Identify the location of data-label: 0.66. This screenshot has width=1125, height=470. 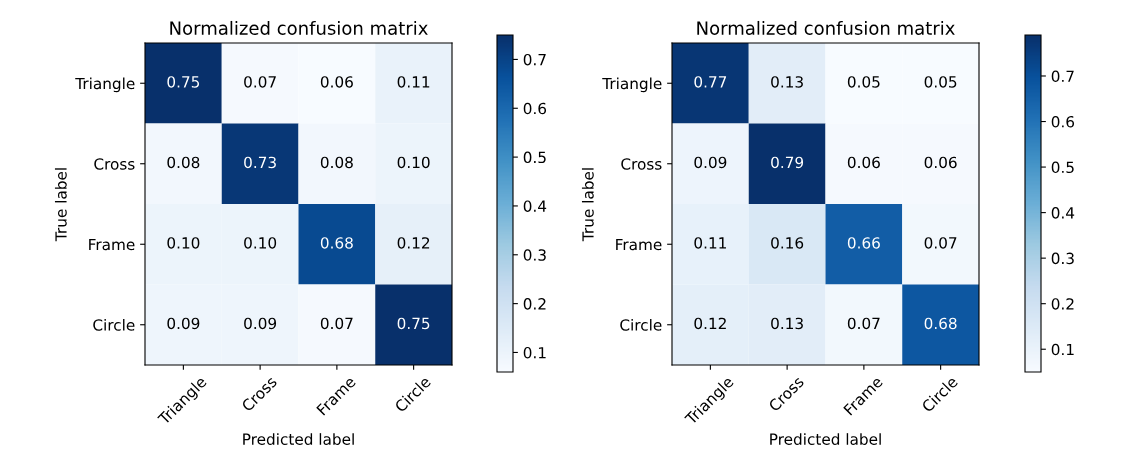
(863, 243).